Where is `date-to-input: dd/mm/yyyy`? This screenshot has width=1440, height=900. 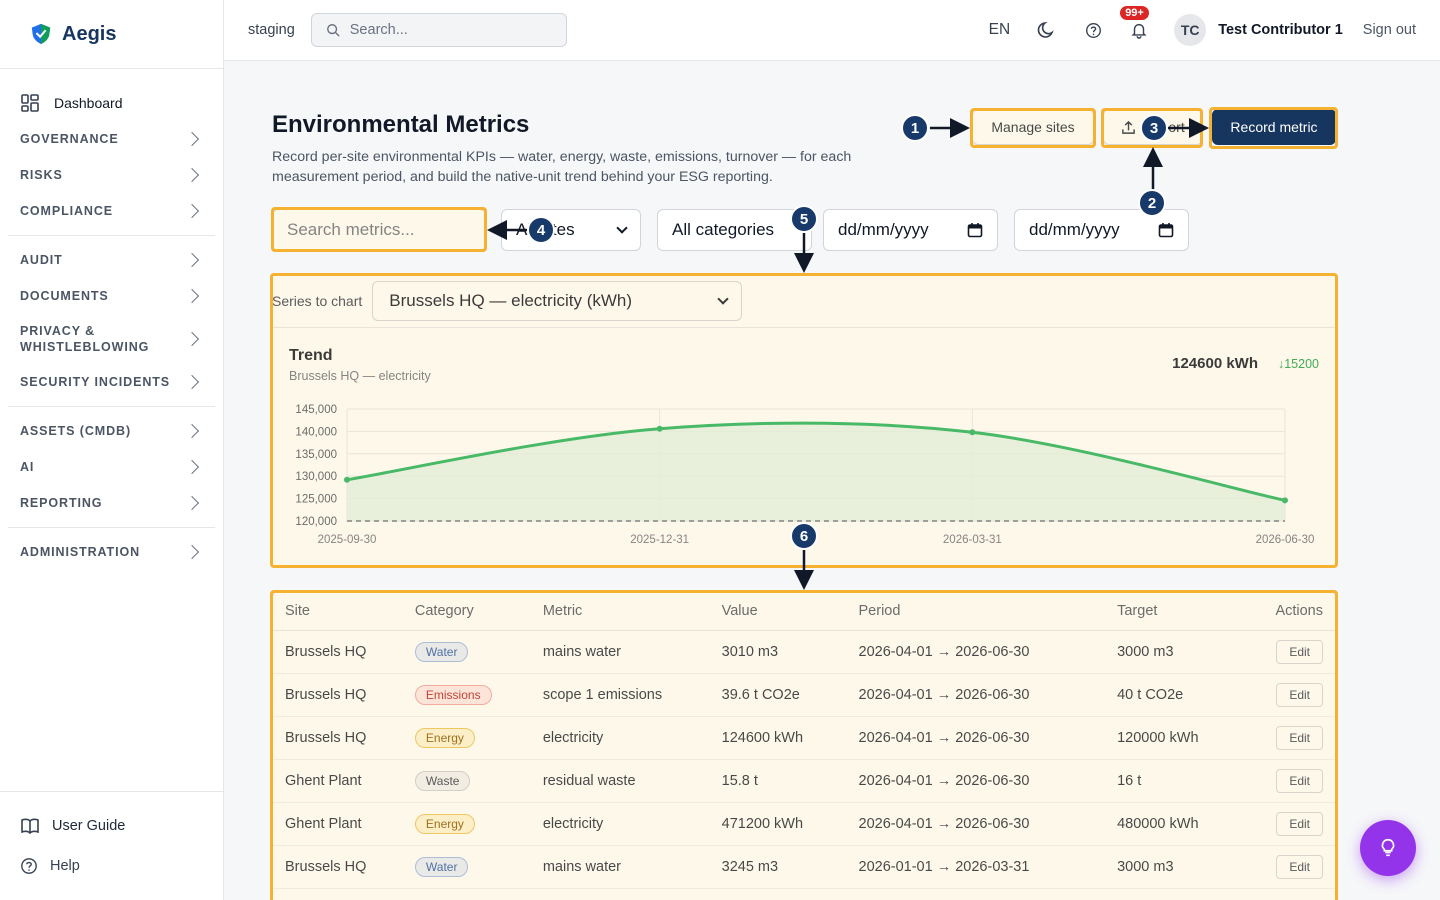 date-to-input: dd/mm/yyyy is located at coordinates (1101, 230).